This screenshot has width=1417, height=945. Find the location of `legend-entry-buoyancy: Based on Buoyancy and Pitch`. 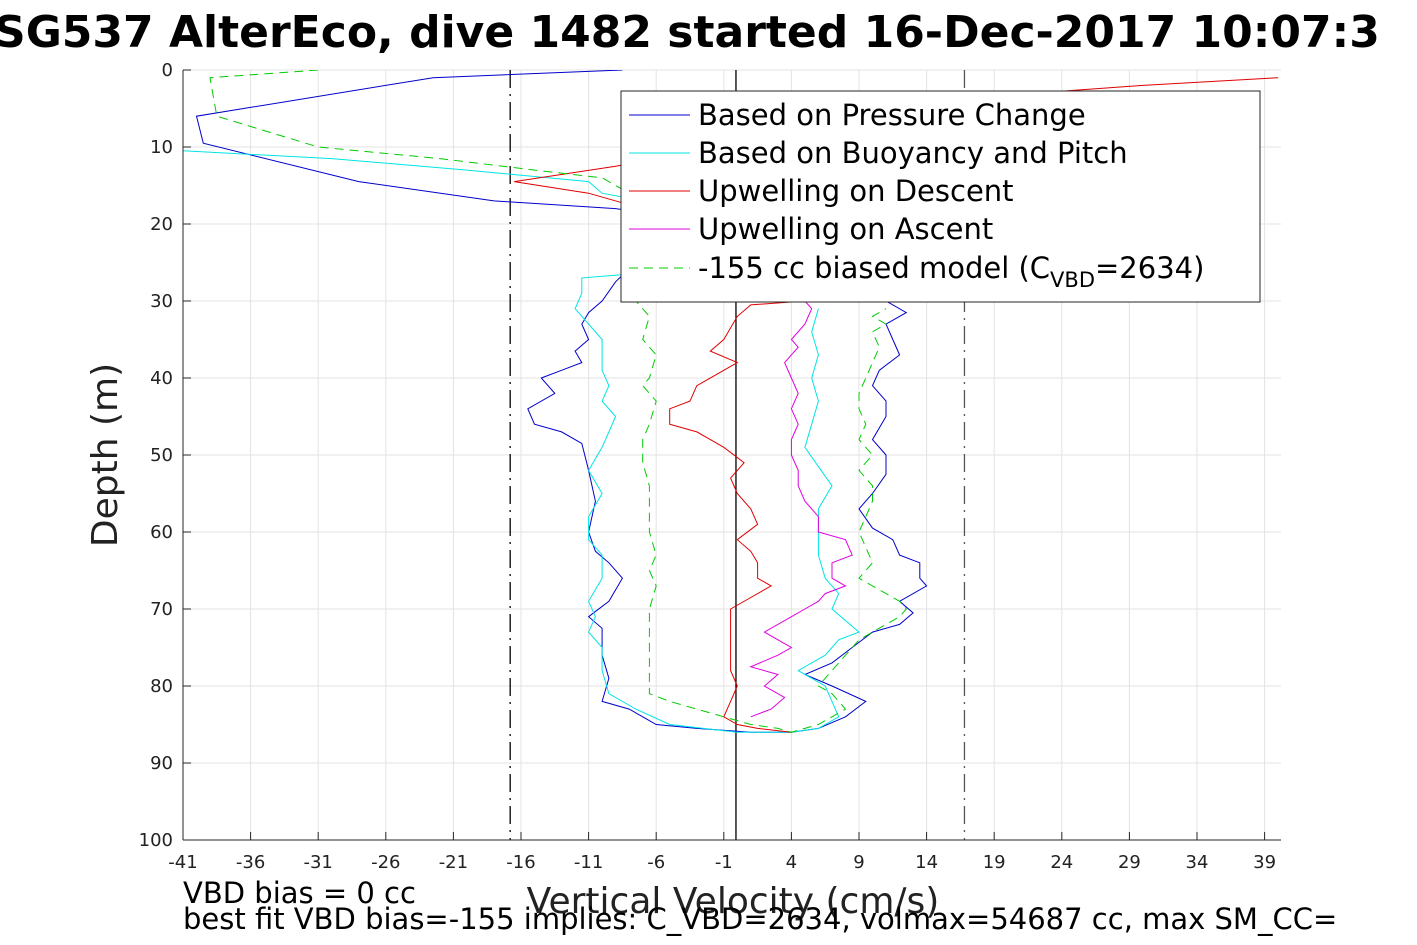

legend-entry-buoyancy: Based on Buoyancy and Pitch is located at coordinates (878, 153).